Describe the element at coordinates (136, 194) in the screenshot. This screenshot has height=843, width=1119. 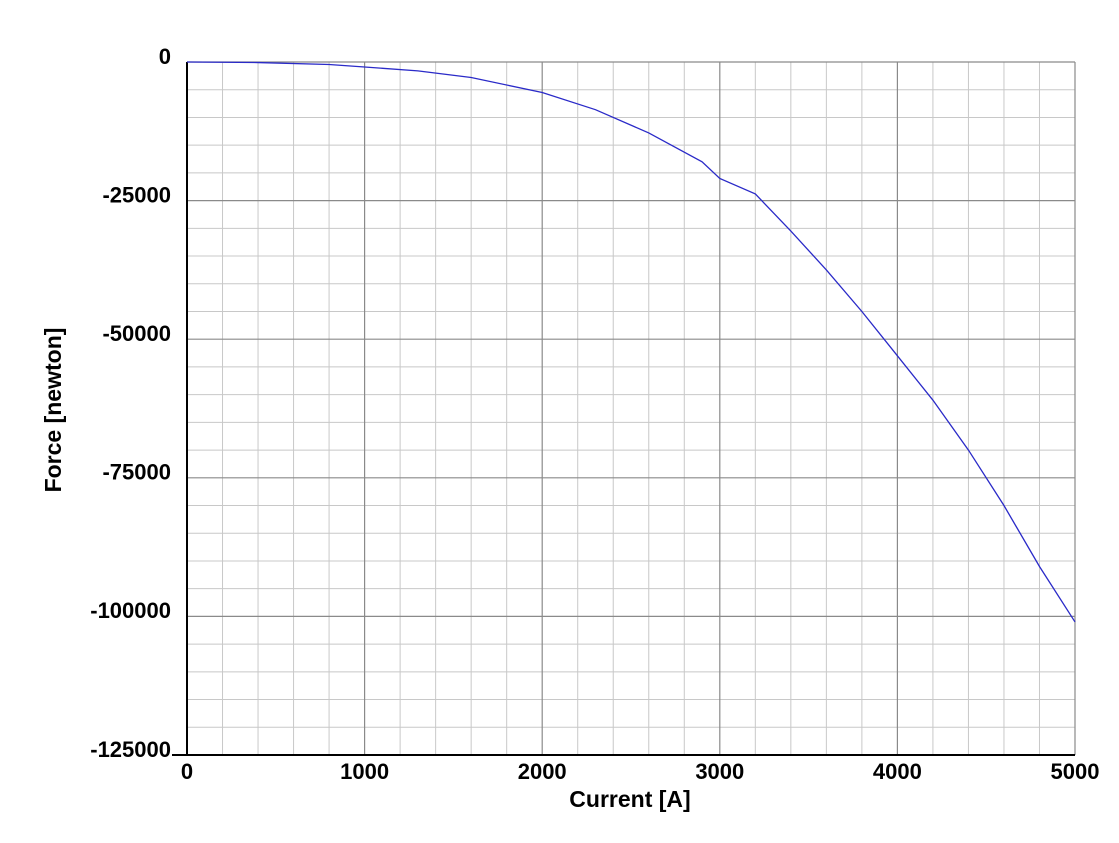
I see `y-tick-label: -25000` at that location.